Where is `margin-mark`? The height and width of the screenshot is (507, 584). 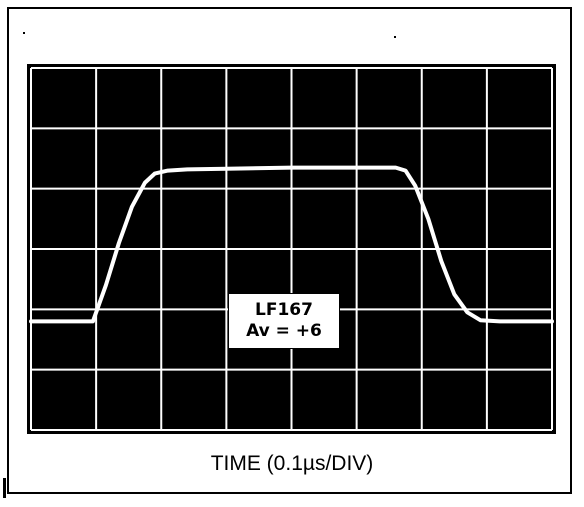 margin-mark is located at coordinates (4, 488).